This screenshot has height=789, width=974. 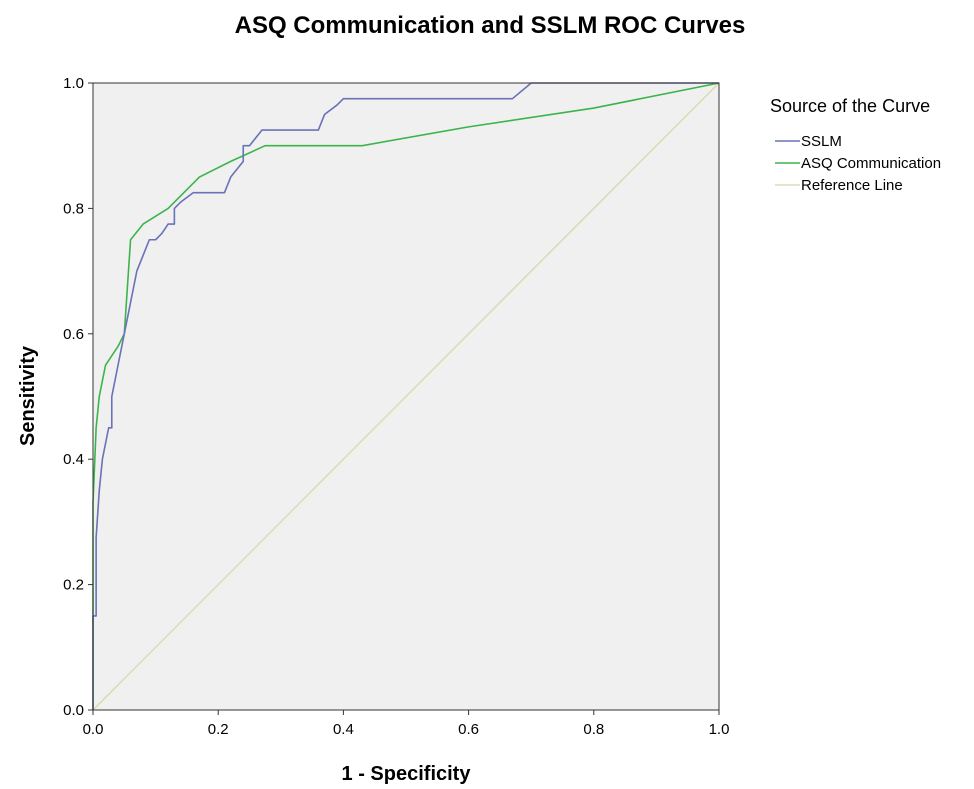 I want to click on y-tick-label: 0.8, so click(x=73, y=208).